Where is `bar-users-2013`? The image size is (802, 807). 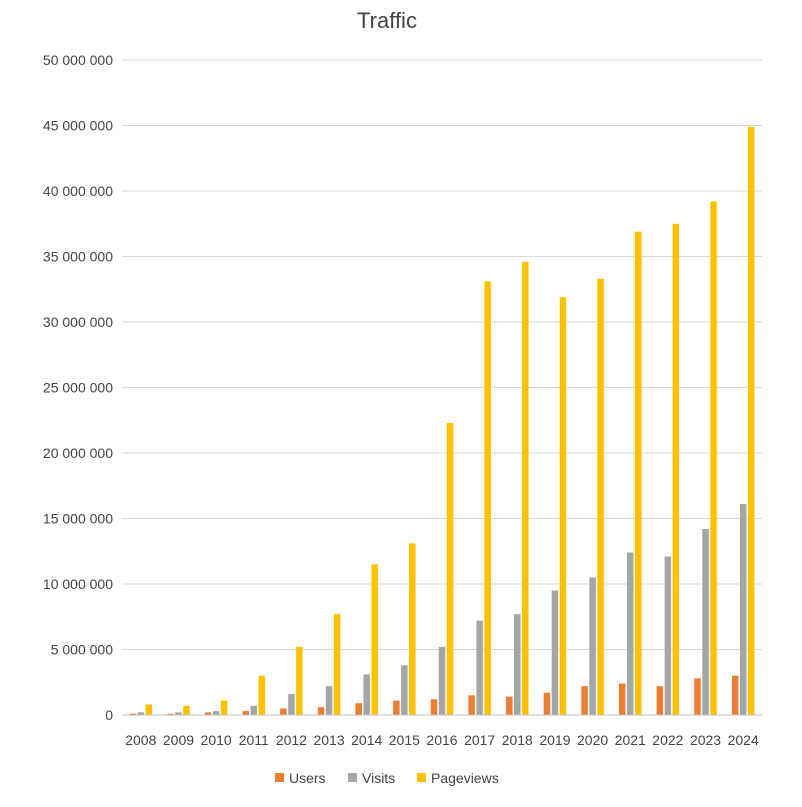 bar-users-2013 is located at coordinates (321, 711).